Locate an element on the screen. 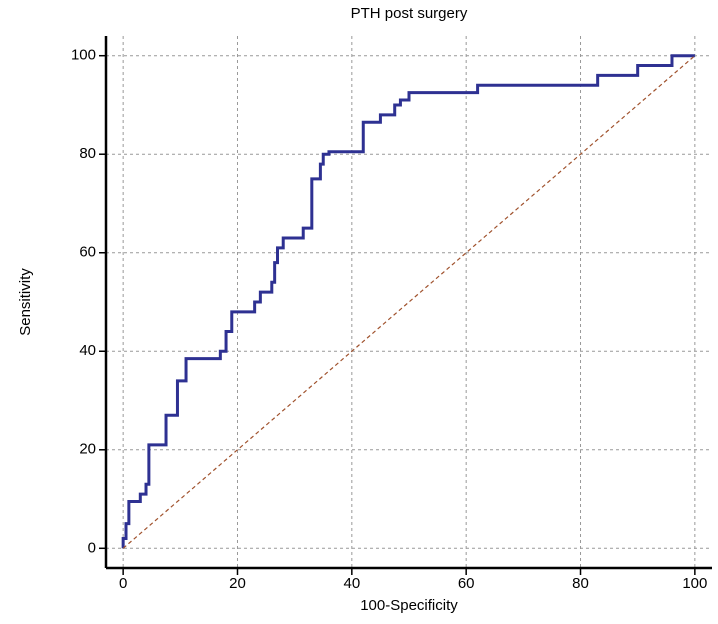 The height and width of the screenshot is (624, 718). y-tick-label: 20 is located at coordinates (87, 449).